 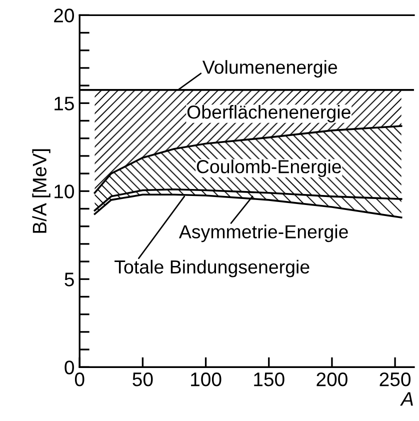 What do you see at coordinates (332, 379) in the screenshot?
I see `x-tick-label: 200` at bounding box center [332, 379].